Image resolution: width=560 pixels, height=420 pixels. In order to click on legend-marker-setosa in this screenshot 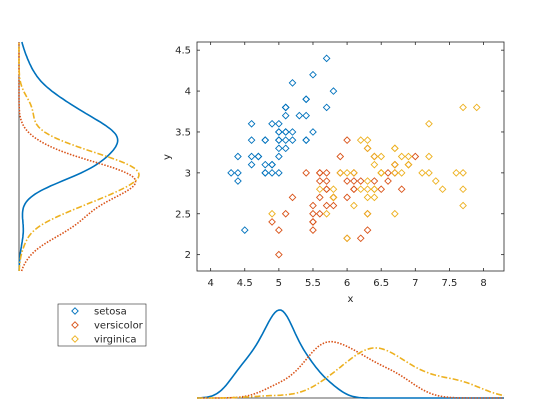, I will do `click(75, 311)`.